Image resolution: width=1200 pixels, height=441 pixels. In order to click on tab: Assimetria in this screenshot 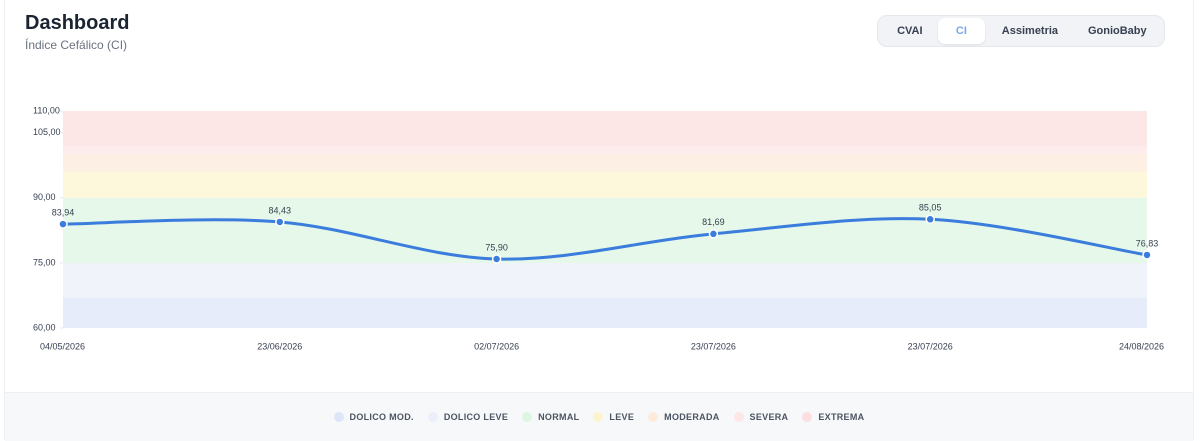, I will do `click(1030, 31)`.